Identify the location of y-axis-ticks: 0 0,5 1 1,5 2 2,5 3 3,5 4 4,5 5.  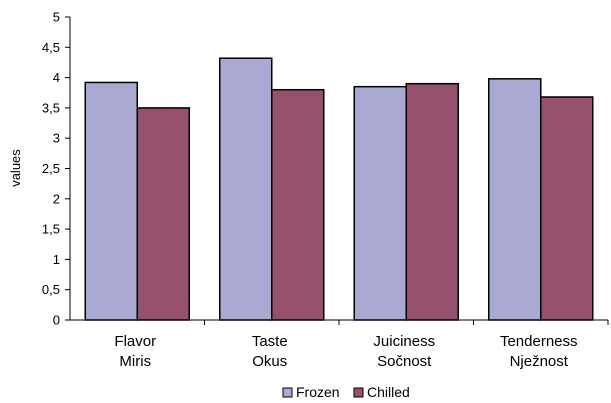
(56, 169).